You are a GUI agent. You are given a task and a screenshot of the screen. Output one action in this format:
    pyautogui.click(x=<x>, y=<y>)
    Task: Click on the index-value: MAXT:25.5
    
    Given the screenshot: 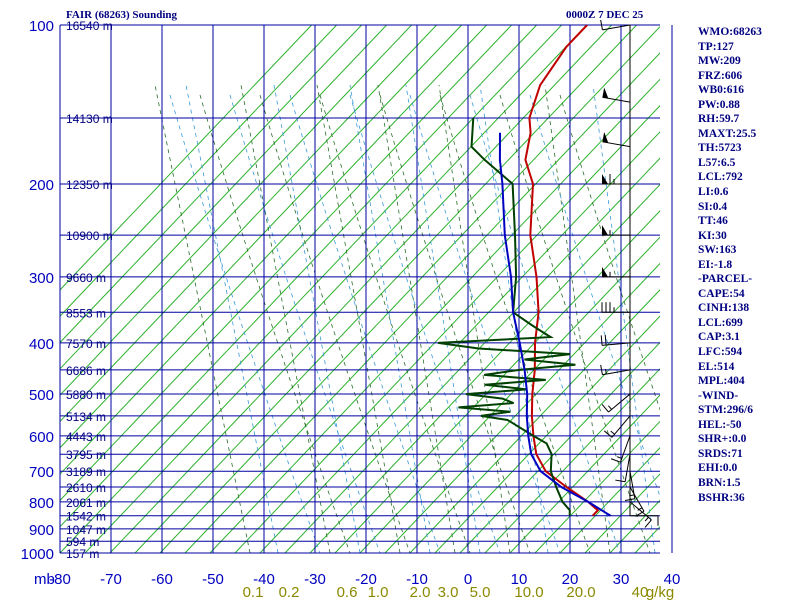 What is the action you would take?
    pyautogui.click(x=727, y=133)
    